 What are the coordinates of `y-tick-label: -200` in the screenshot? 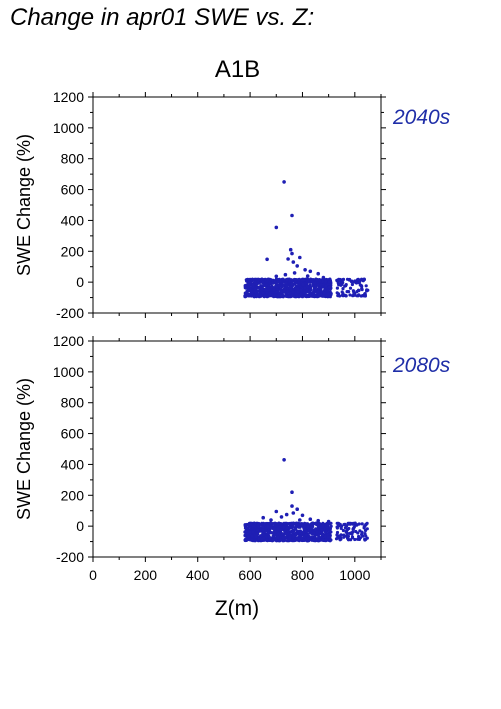 It's located at (70, 313).